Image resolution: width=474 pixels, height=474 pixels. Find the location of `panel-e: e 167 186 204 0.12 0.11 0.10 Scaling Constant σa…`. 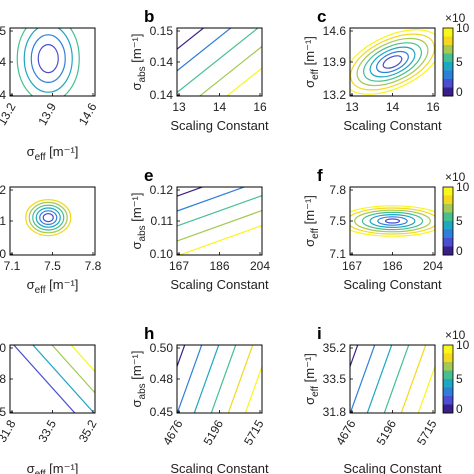

panel-e: e 167 186 204 0.12 0.11 0.10 Scaling Constant σa… is located at coordinates (199, 229).